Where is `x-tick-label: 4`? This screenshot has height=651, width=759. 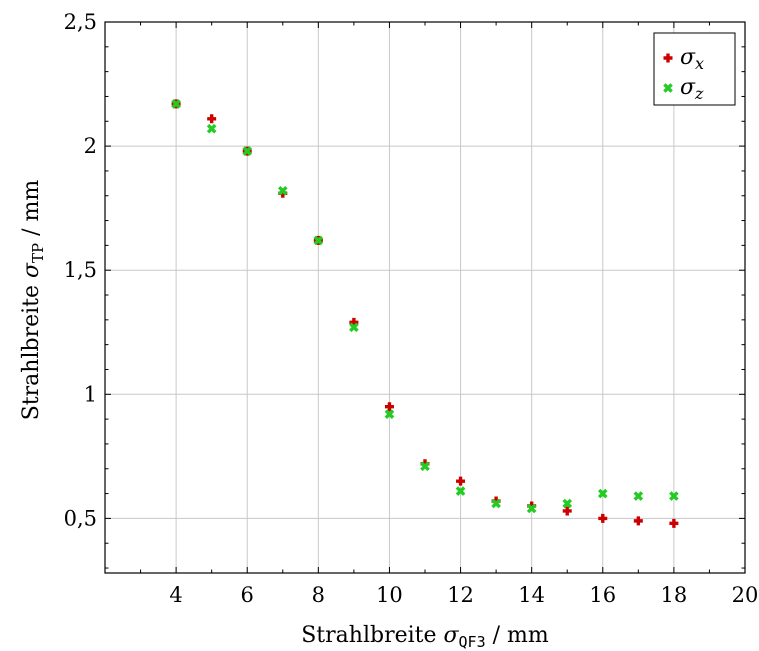
x-tick-label: 4 is located at coordinates (175, 595).